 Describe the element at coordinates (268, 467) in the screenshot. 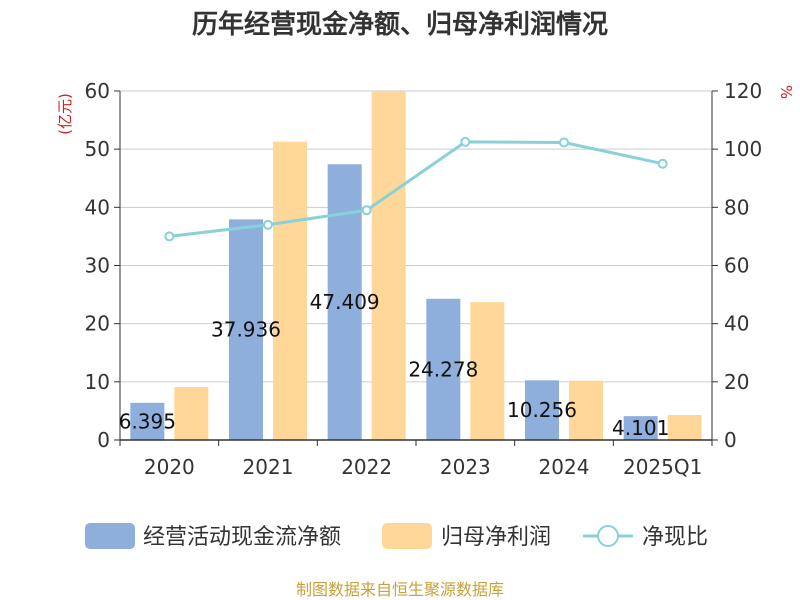

I see `x-tick-label: 2021` at that location.